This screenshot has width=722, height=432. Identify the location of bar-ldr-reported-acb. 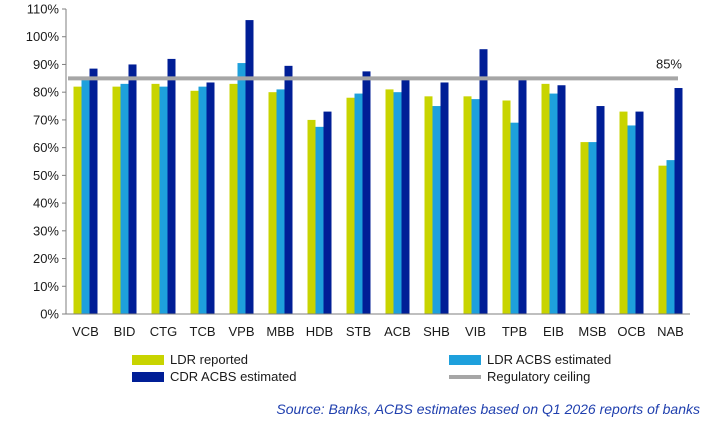
(389, 201).